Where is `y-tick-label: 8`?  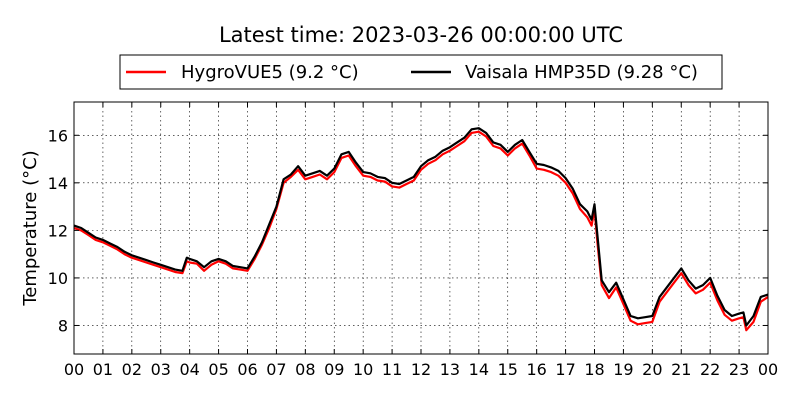
y-tick-label: 8 is located at coordinates (63, 325).